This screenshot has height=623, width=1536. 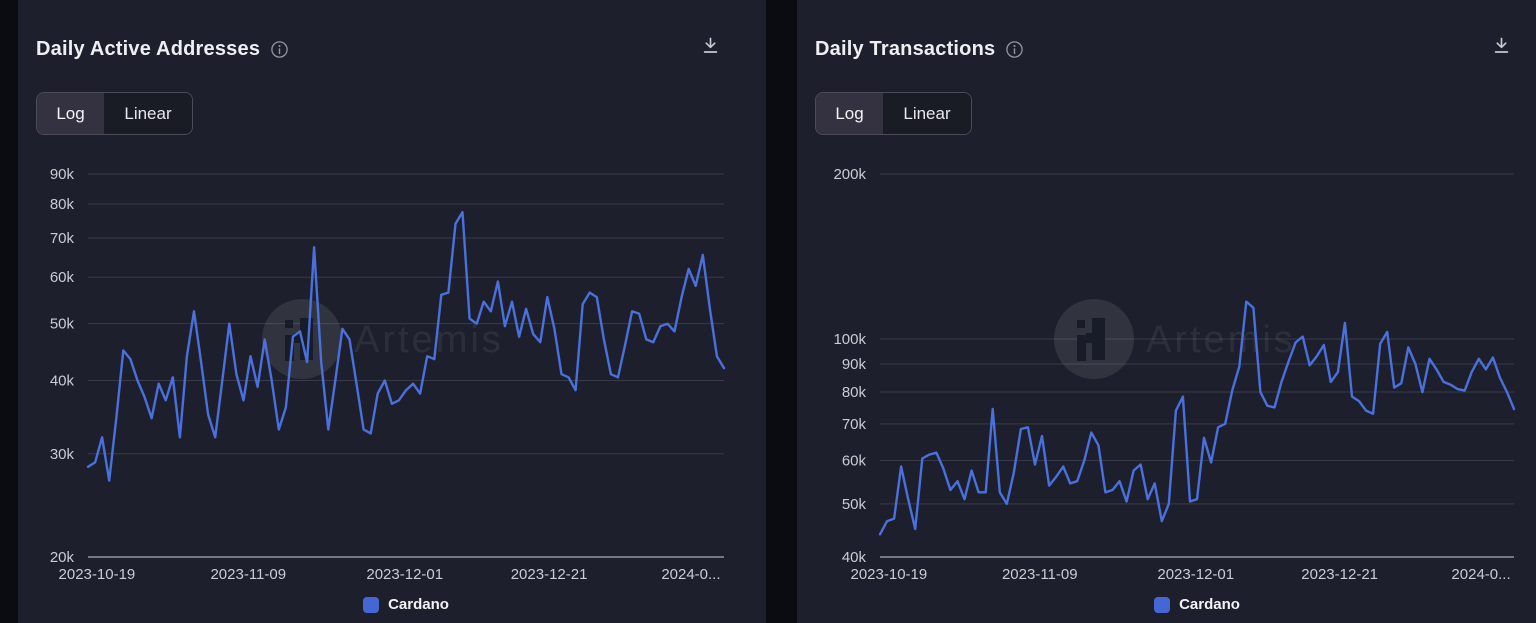 I want to click on y-axis-tick-label: 30k, so click(x=62, y=454).